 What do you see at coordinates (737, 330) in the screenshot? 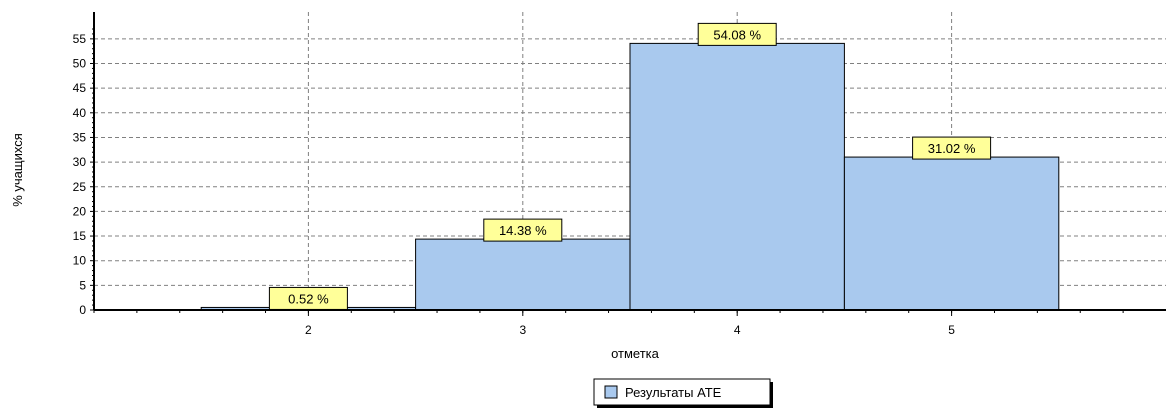
I see `x-tick-label: 4` at bounding box center [737, 330].